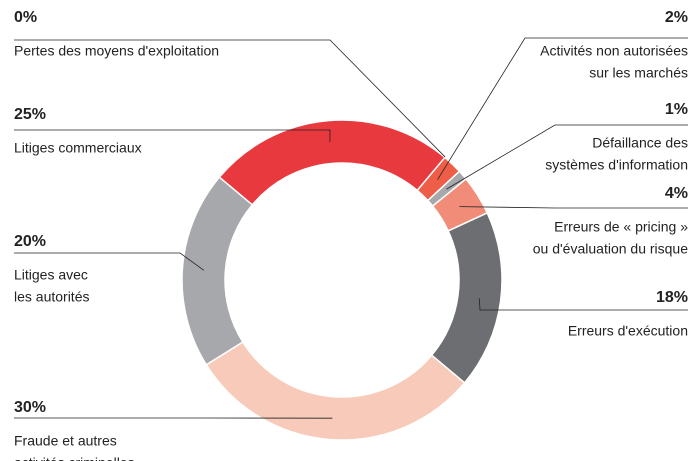  I want to click on category-label: systèmes d'information, so click(616, 165).